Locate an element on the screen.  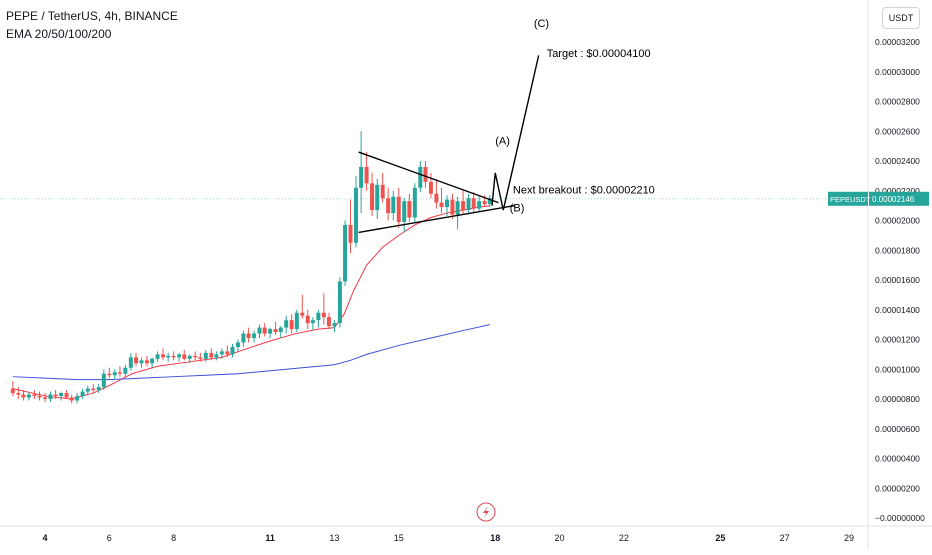
last-price-tag: 0.00002146 is located at coordinates (893, 199).